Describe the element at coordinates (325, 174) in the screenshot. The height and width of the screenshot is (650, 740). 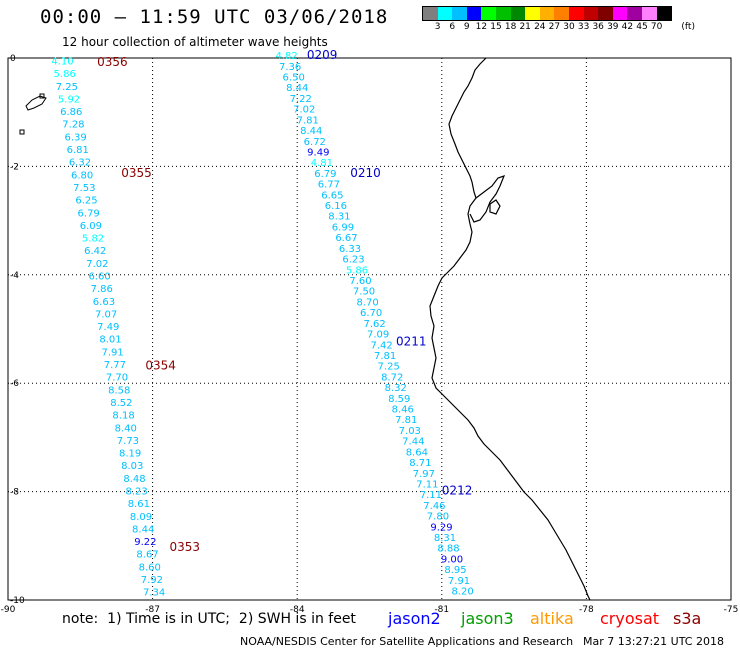
I see `swh-value: 6.79` at that location.